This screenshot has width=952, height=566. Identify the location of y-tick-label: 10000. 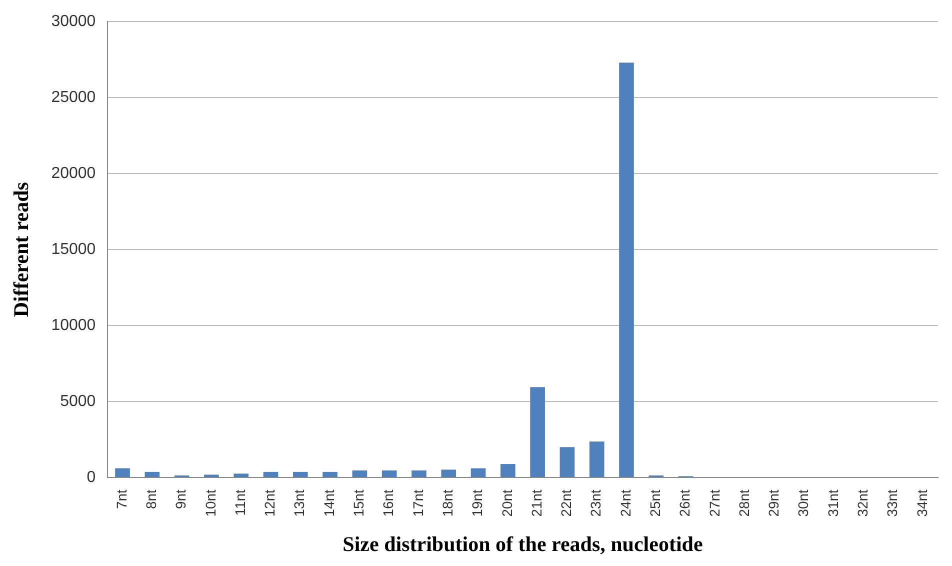
(73, 325).